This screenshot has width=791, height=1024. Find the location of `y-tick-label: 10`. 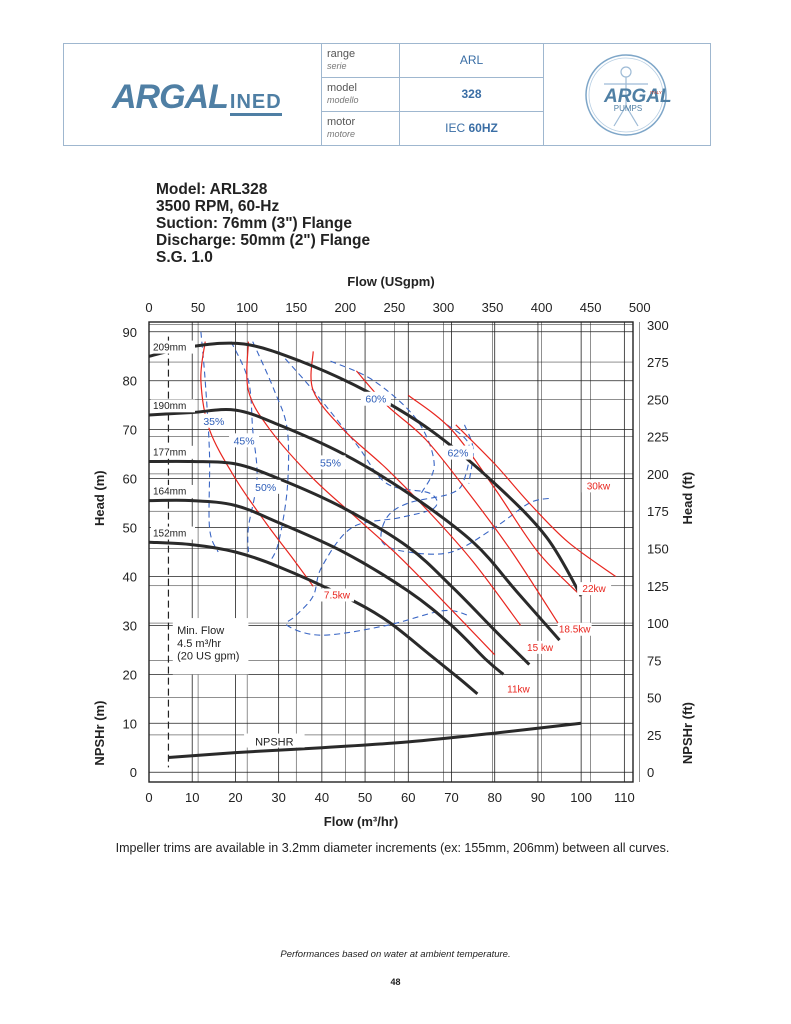

y-tick-label: 10 is located at coordinates (130, 723).